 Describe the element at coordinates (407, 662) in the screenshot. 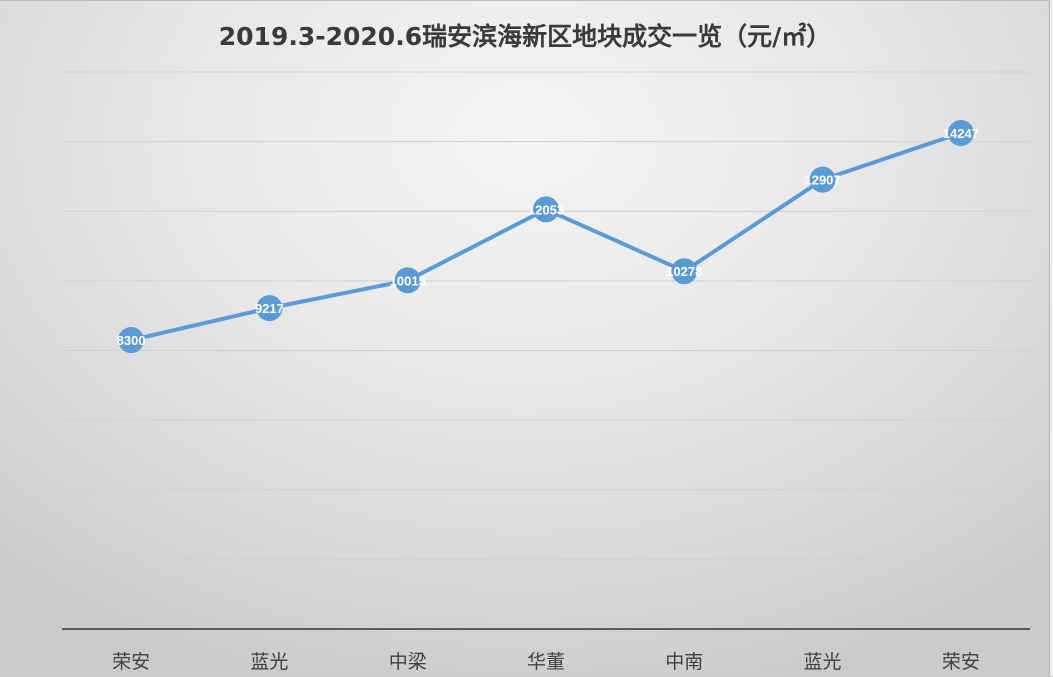

I see `x-axis-label: 中梁` at that location.